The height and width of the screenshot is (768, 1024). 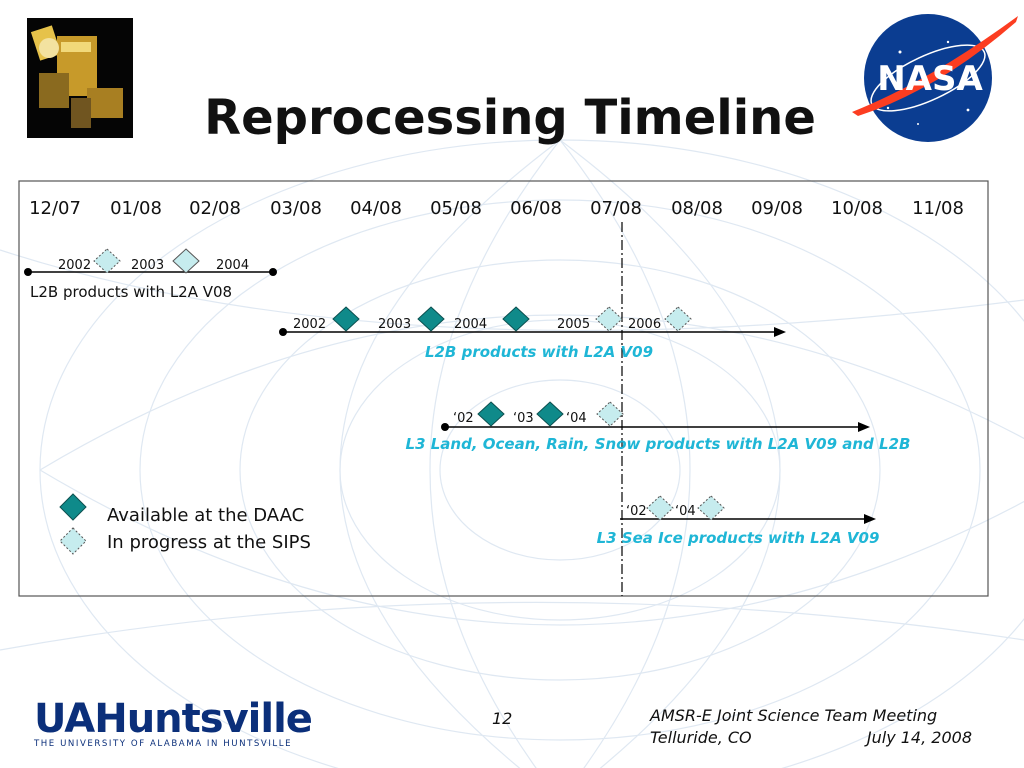 I want to click on satellite-image, so click(x=80, y=78).